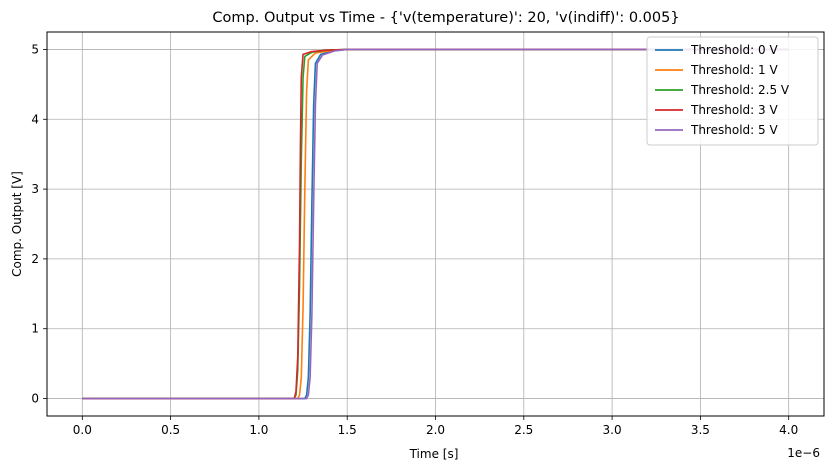 This screenshot has width=833, height=475. I want to click on y-axis-label: Comp. Output [V], so click(17, 224).